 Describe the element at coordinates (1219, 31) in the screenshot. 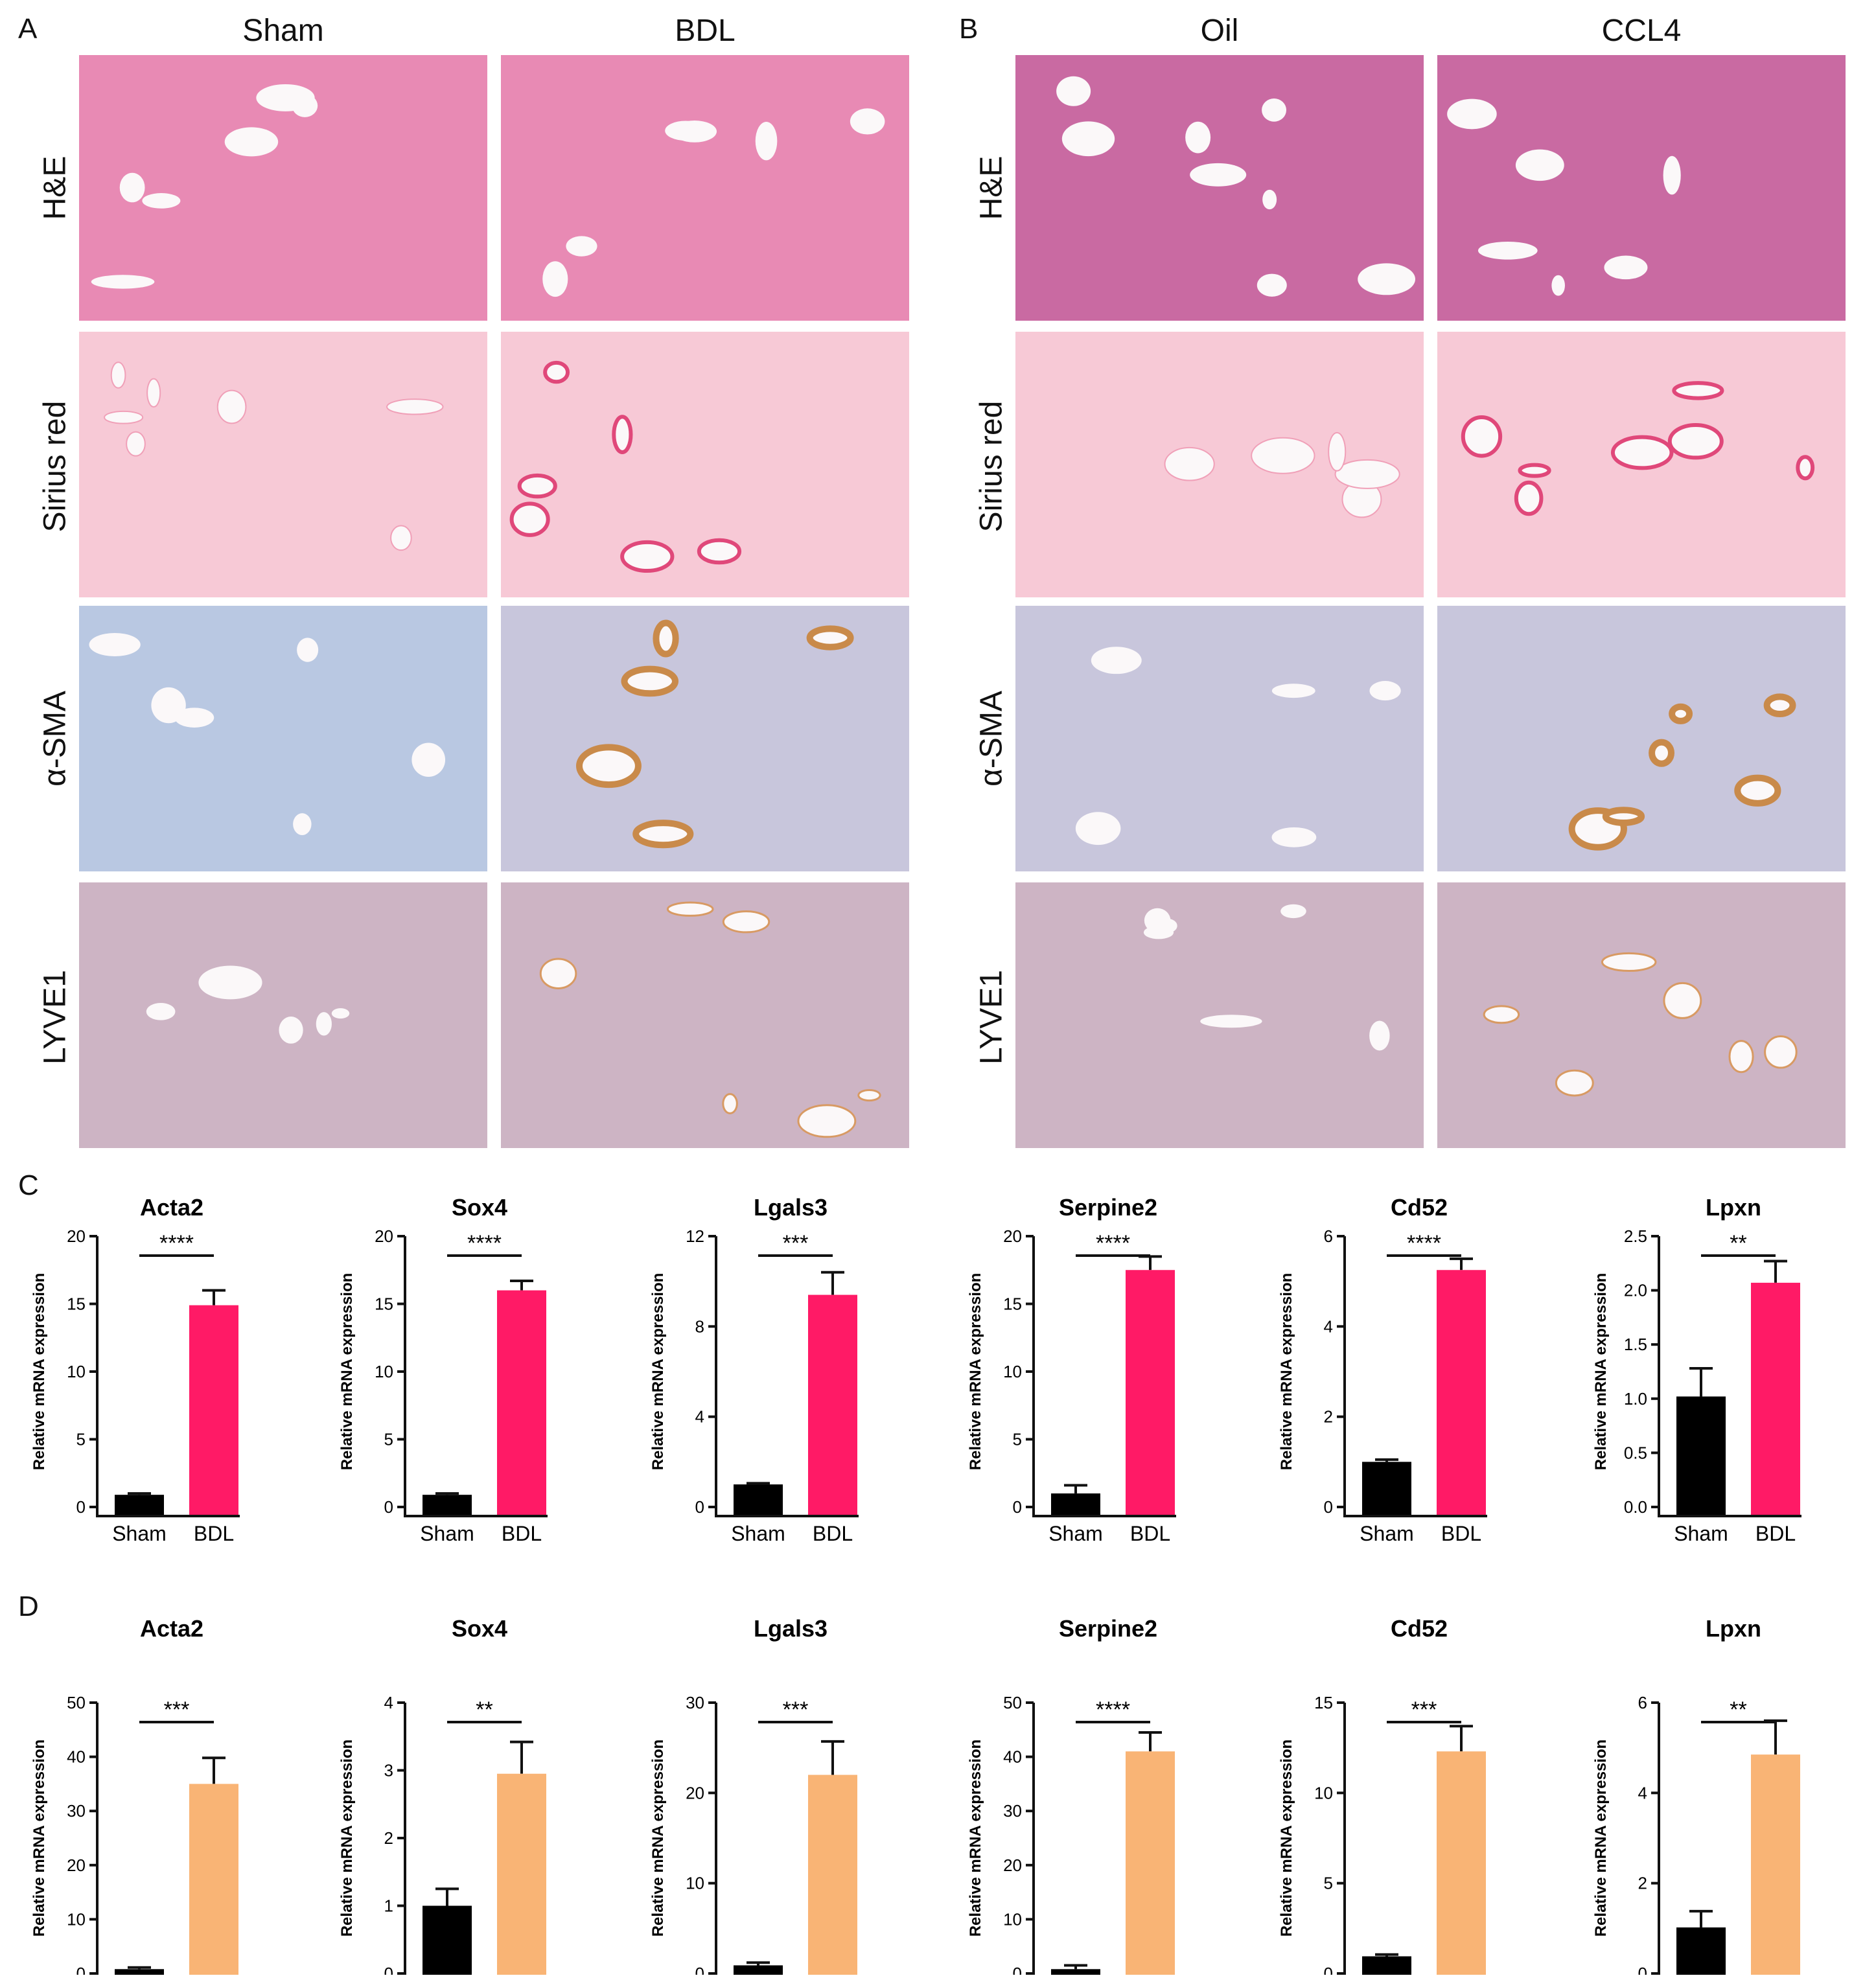

I see `column-label-oil: Oil` at that location.